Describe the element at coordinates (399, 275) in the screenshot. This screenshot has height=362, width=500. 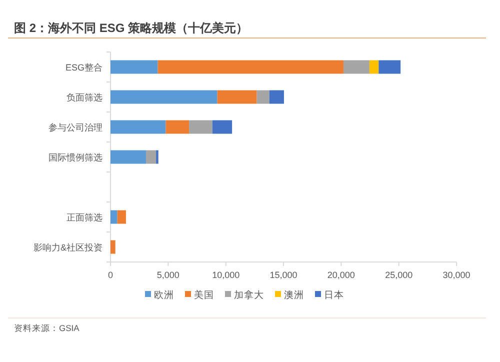
I see `x-tick-label: 25,000` at that location.